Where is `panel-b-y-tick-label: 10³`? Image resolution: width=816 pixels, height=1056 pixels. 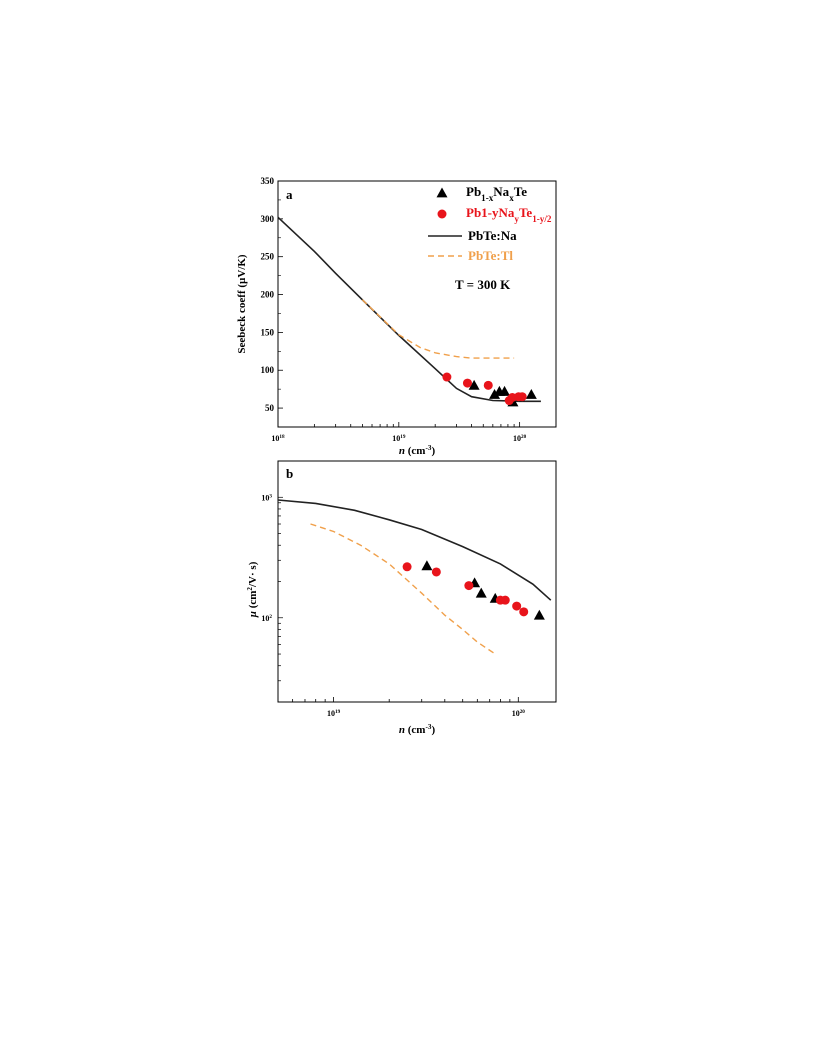 panel-b-y-tick-label: 10³ is located at coordinates (266, 497).